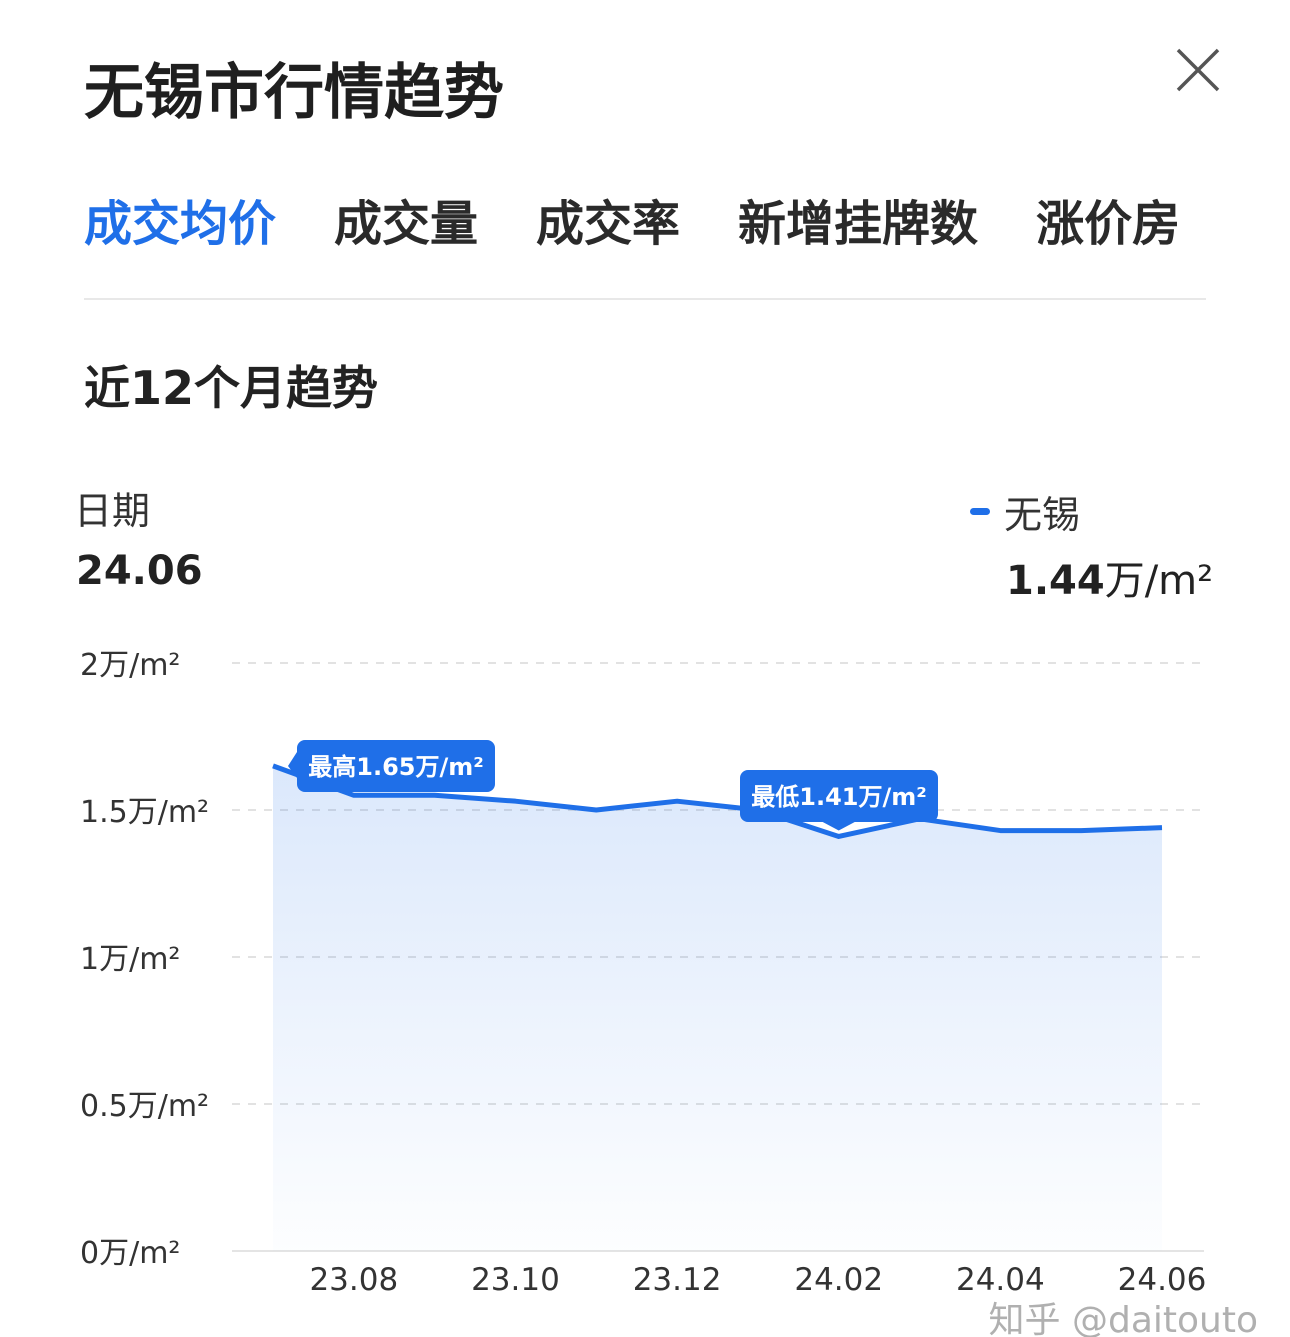 Image resolution: width=1290 pixels, height=1337 pixels. I want to click on x-tick-label: 24.02, so click(838, 1280).